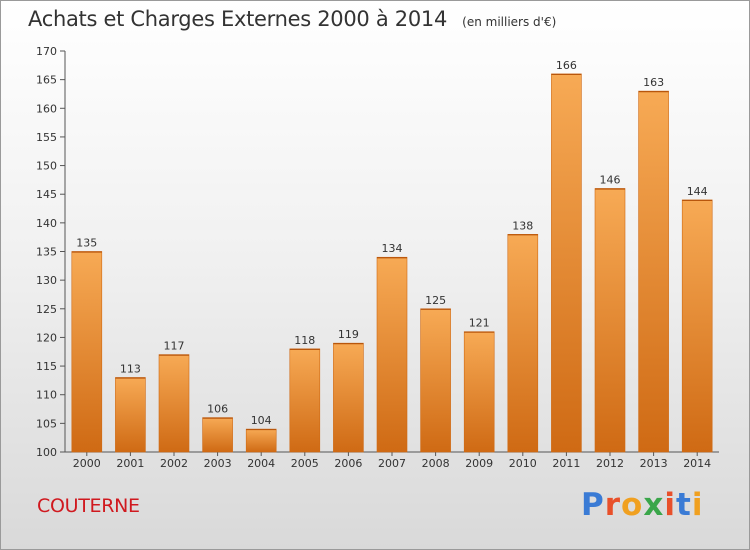 The height and width of the screenshot is (550, 750). I want to click on x-tick-label-2001: 2001, so click(130, 463).